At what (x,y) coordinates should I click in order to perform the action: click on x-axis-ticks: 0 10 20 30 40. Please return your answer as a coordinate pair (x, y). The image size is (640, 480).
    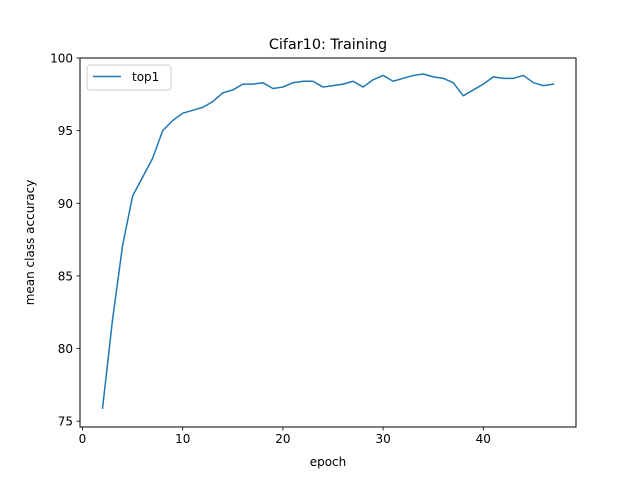
    Looking at the image, I should click on (285, 436).